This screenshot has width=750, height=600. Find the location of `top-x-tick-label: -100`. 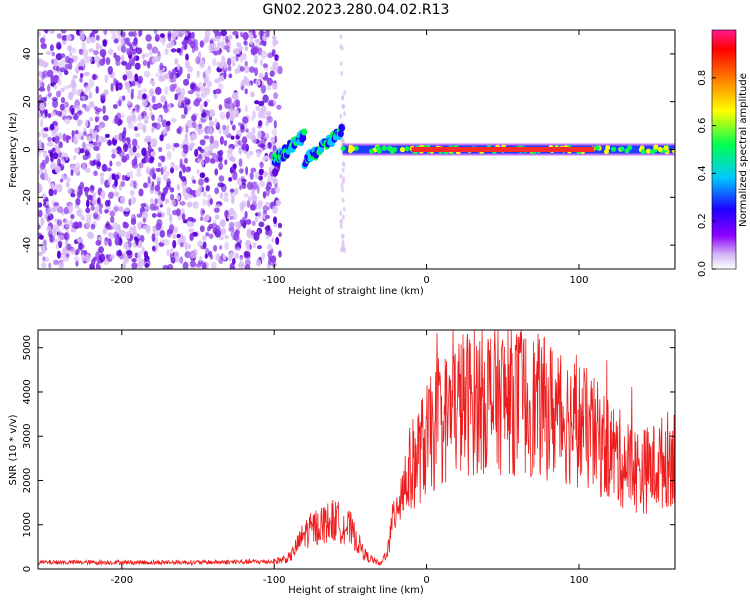

top-x-tick-label: -100 is located at coordinates (274, 280).